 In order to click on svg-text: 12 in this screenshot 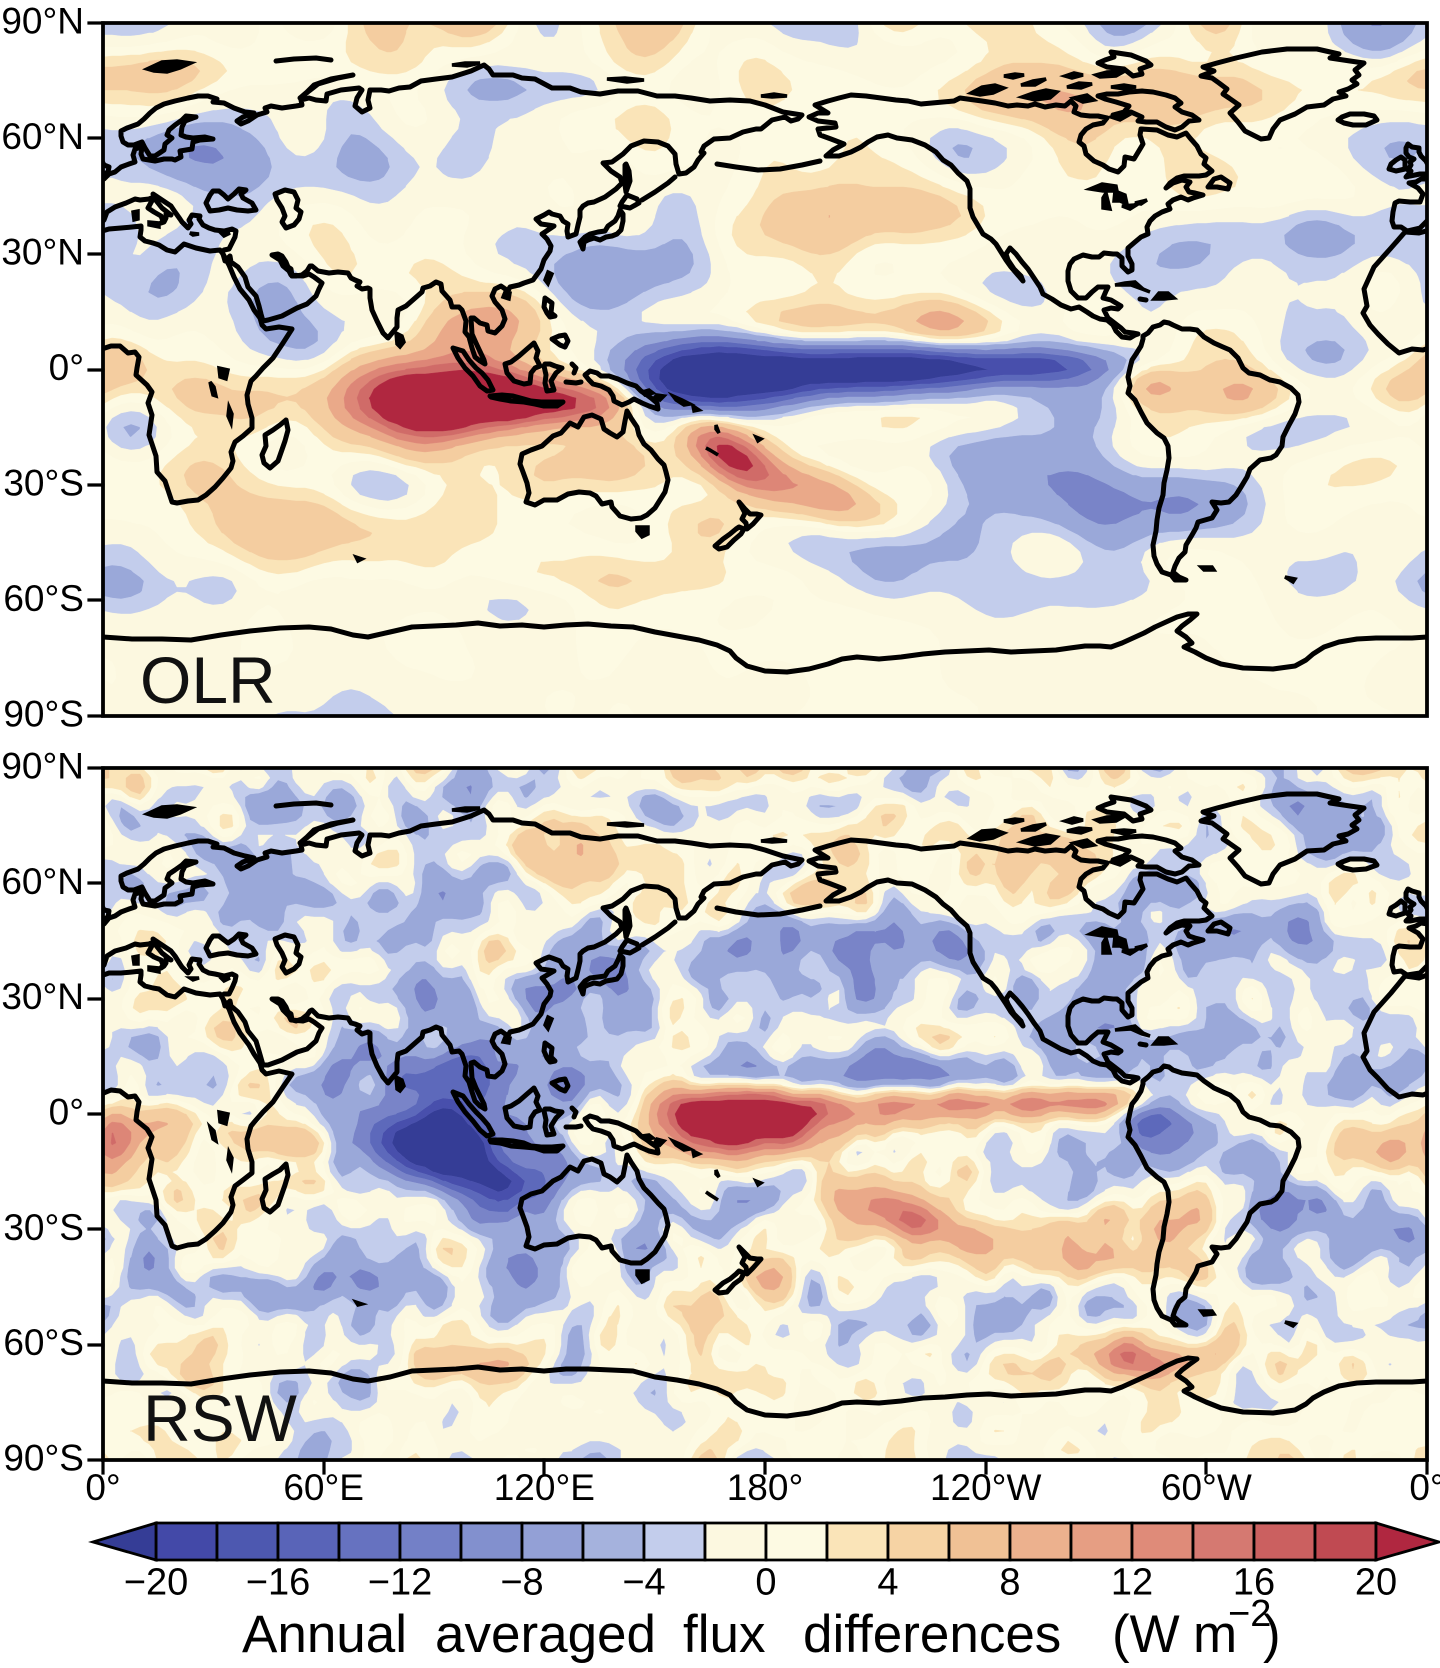, I will do `click(1132, 1583)`.